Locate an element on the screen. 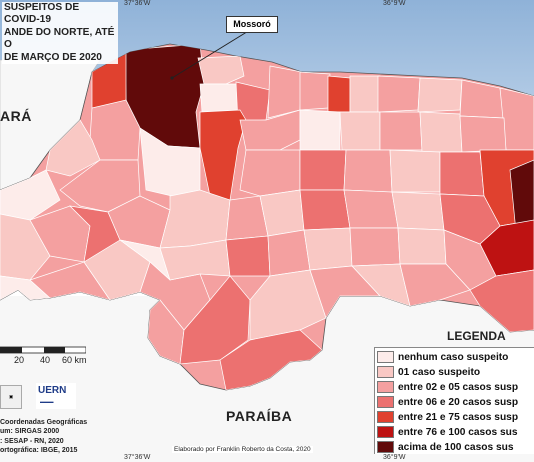  title-line: ANDE DO NORTE, ATÉ O is located at coordinates (59, 38).